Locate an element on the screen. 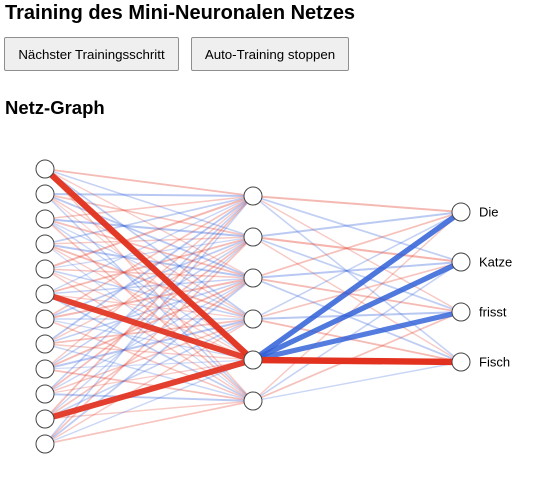 This screenshot has width=543, height=500. next-training-step-button: Nächster Trainingsschritt is located at coordinates (91, 54).